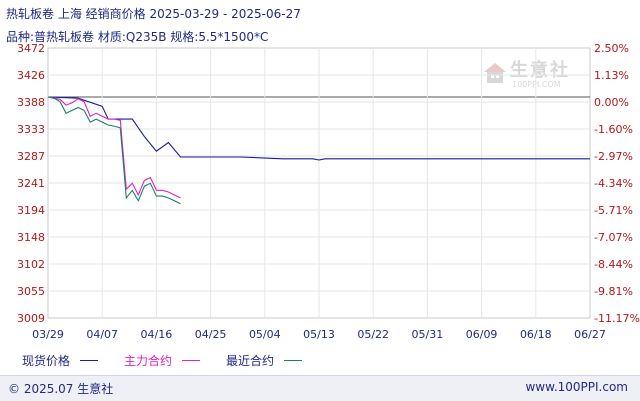 This screenshot has height=401, width=640. What do you see at coordinates (611, 48) in the screenshot?
I see `y-right-tick-label: 2.50%` at bounding box center [611, 48].